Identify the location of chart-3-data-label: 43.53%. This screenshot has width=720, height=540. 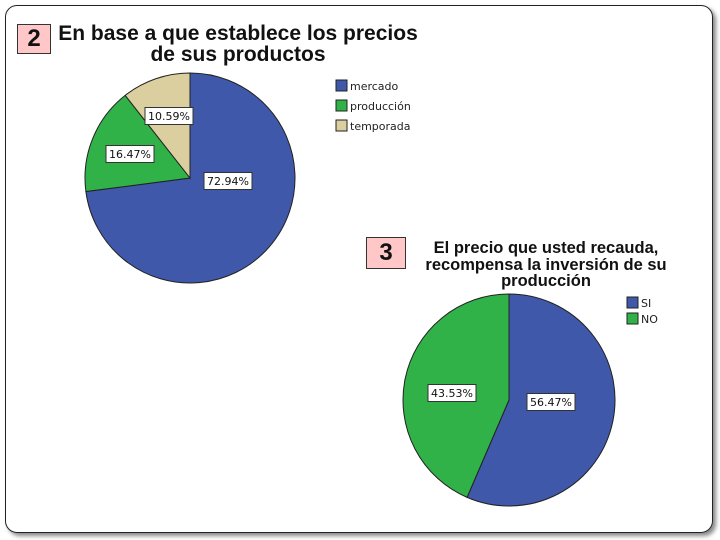
(452, 393).